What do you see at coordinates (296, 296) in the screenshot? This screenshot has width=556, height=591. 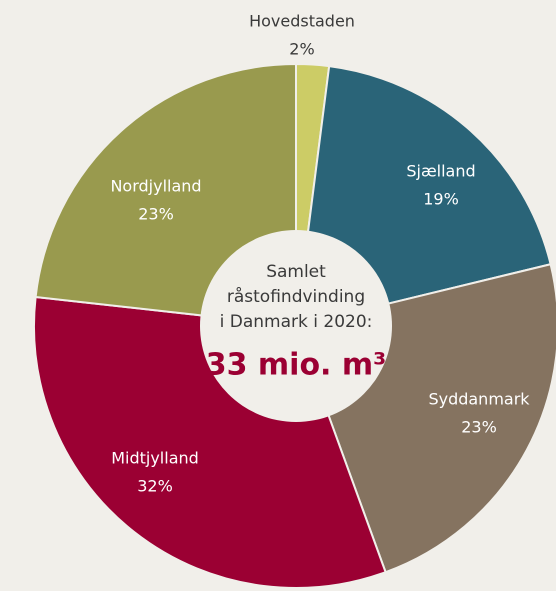 I see `center-text: råstofindvinding` at bounding box center [296, 296].